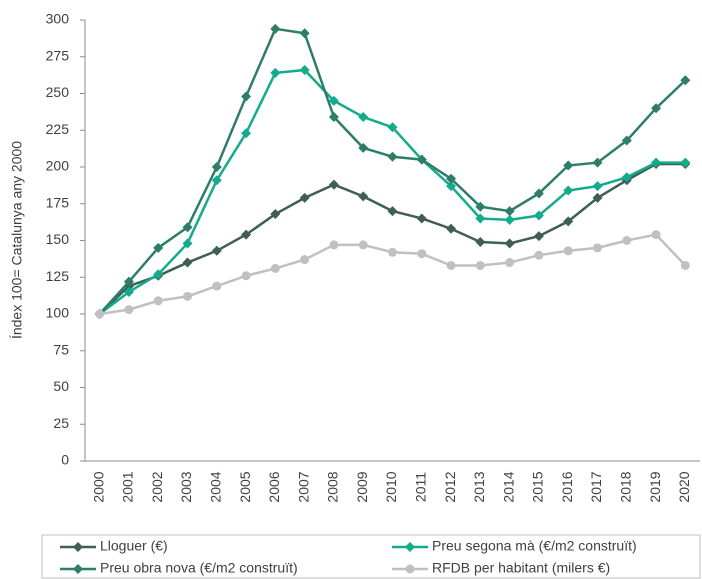 The height and width of the screenshot is (579, 702). What do you see at coordinates (420, 487) in the screenshot?
I see `x-tick-label: 2011` at bounding box center [420, 487].